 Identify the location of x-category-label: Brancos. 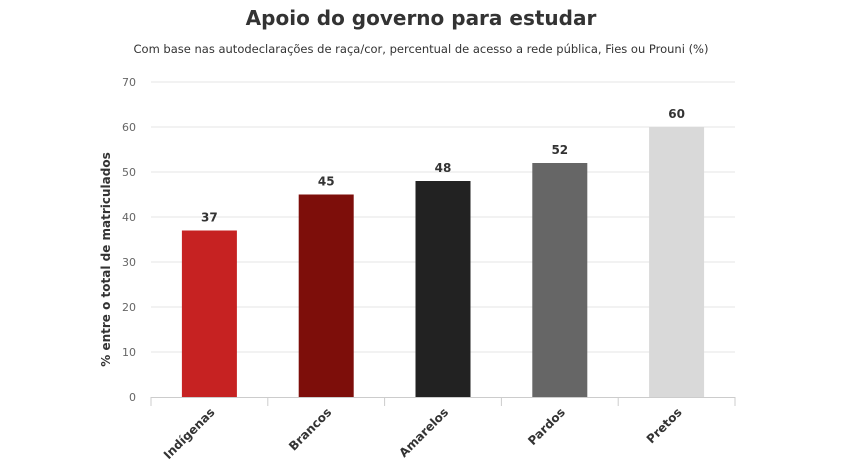
(310, 429).